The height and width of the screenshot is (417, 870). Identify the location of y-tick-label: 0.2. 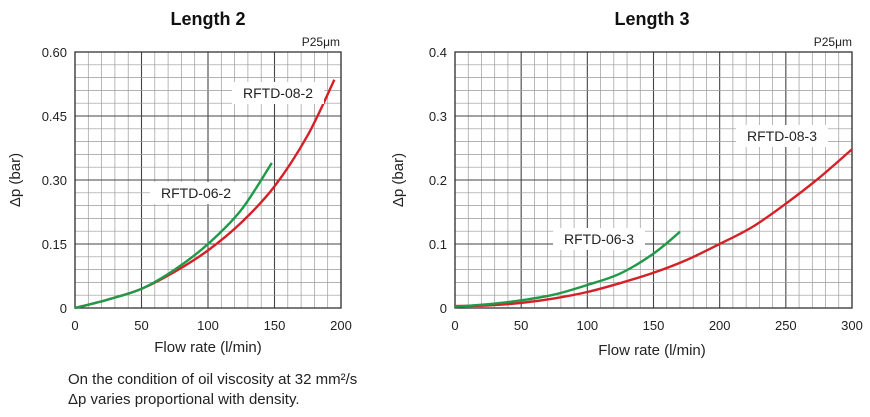
(438, 180).